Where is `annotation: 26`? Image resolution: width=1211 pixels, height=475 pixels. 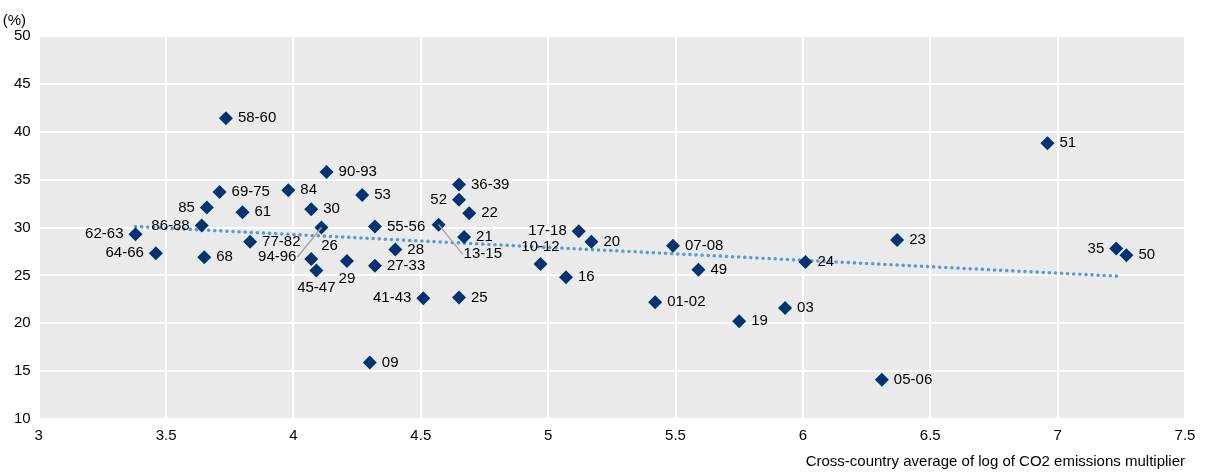
annotation: 26 is located at coordinates (329, 244).